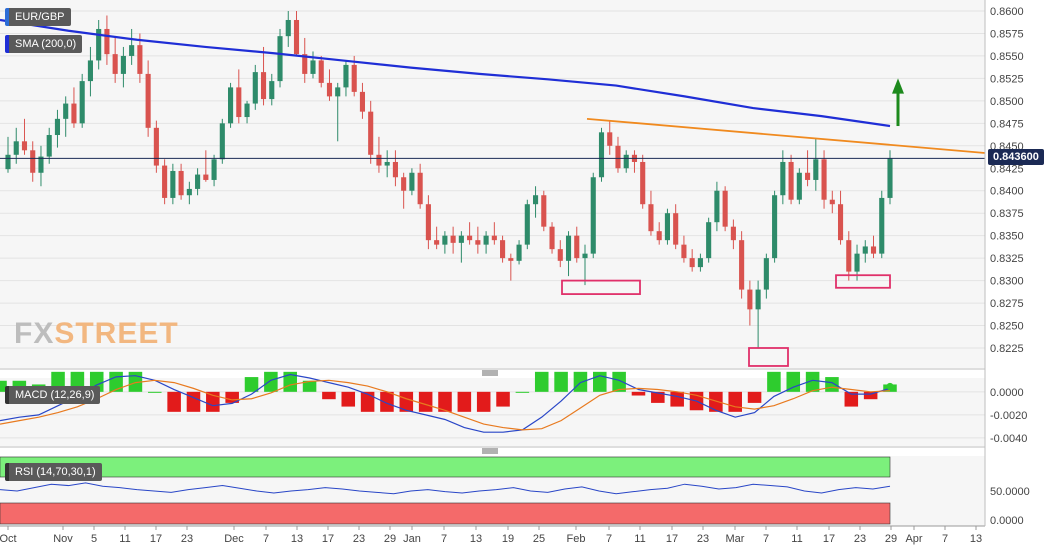 This screenshot has height=550, width=1060. I want to click on date-tick-label: Dec, so click(234, 539).